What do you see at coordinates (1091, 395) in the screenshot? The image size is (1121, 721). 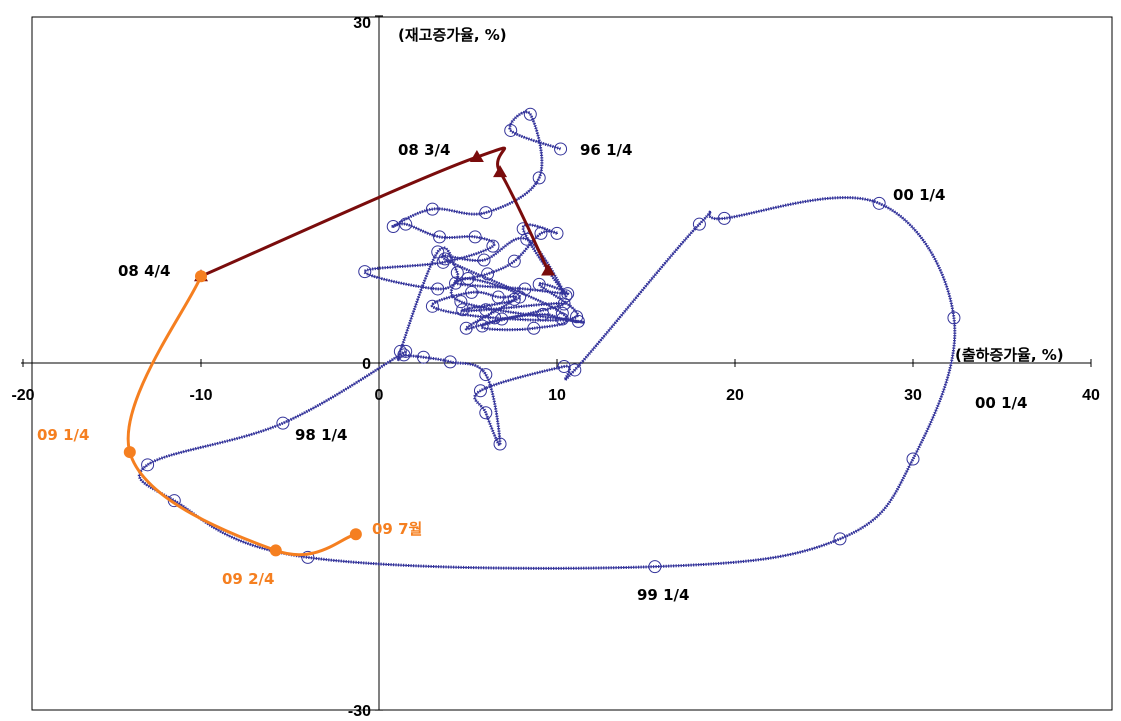 I see `x-tick-label: 40` at bounding box center [1091, 395].